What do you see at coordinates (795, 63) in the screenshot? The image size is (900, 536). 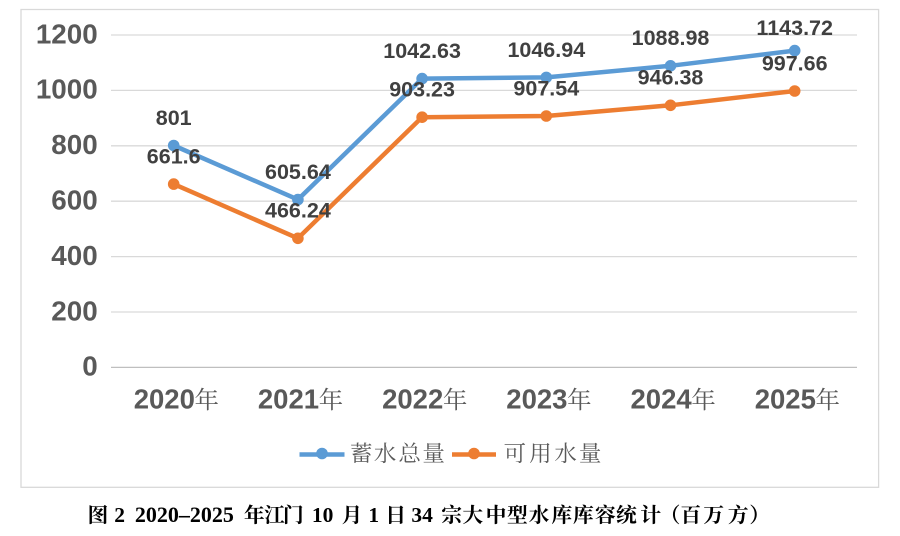 I see `svg-text: 997.66` at bounding box center [795, 63].